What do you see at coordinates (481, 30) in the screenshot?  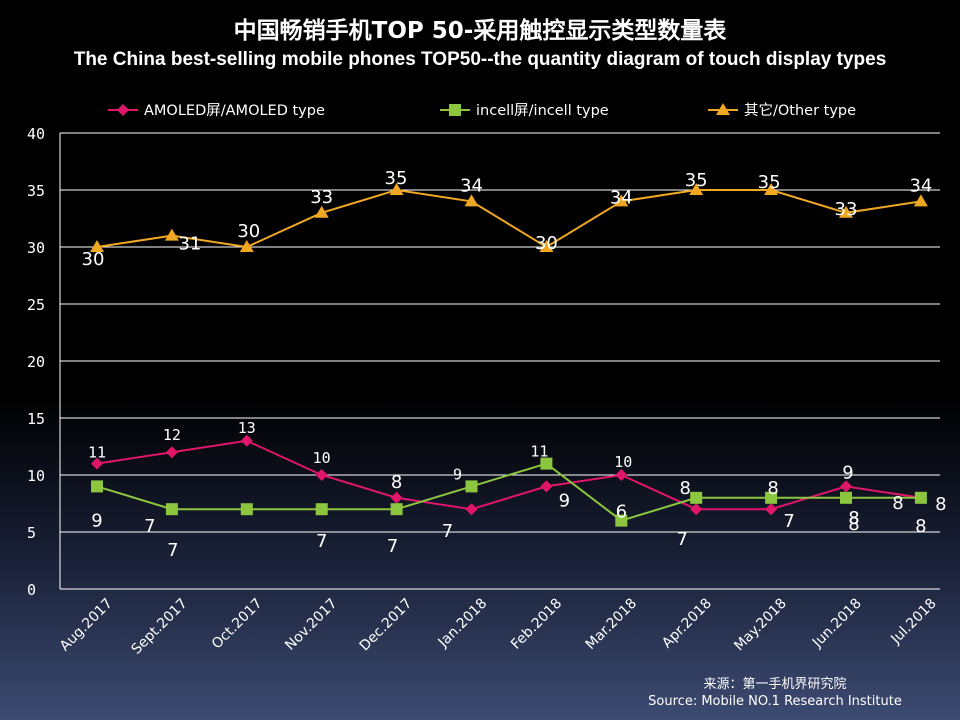 I see `chart-title: 中国畅销手机TOP 50-采用触控显示类型数量表` at bounding box center [481, 30].